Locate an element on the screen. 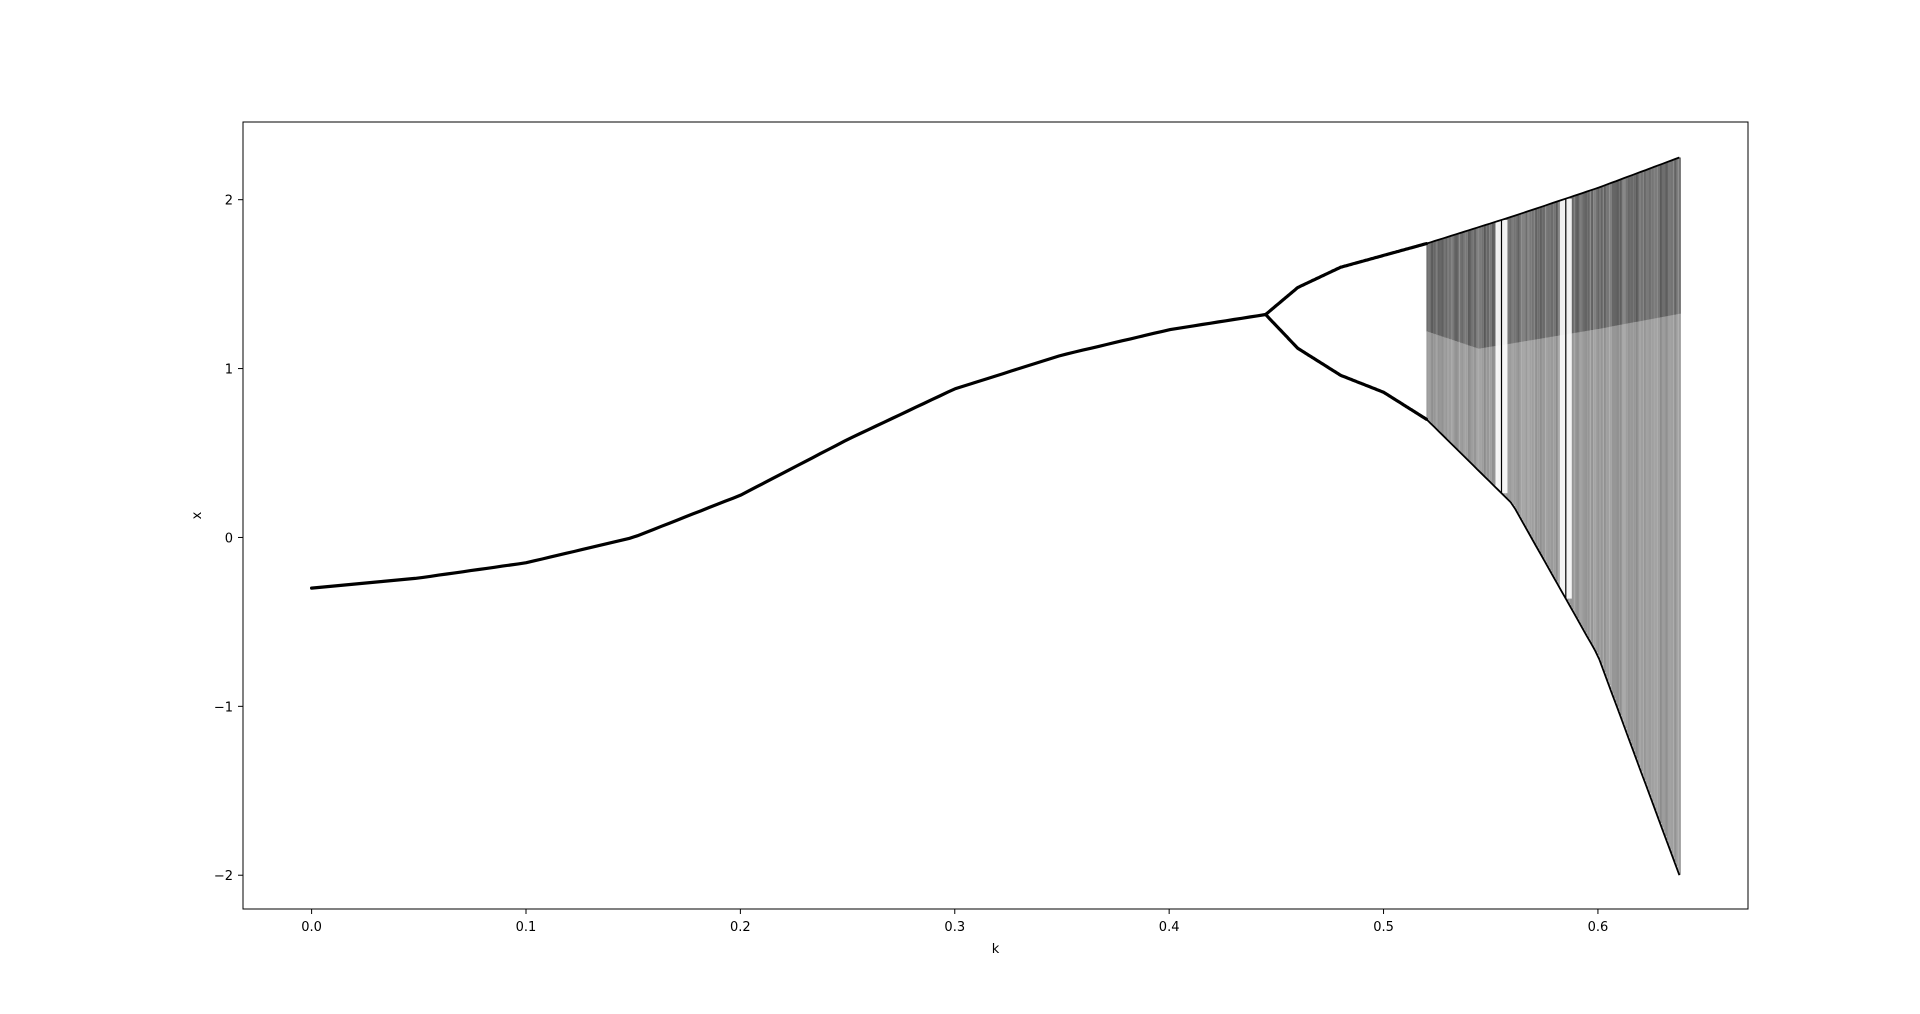  envelope-upper is located at coordinates (1553, 200).